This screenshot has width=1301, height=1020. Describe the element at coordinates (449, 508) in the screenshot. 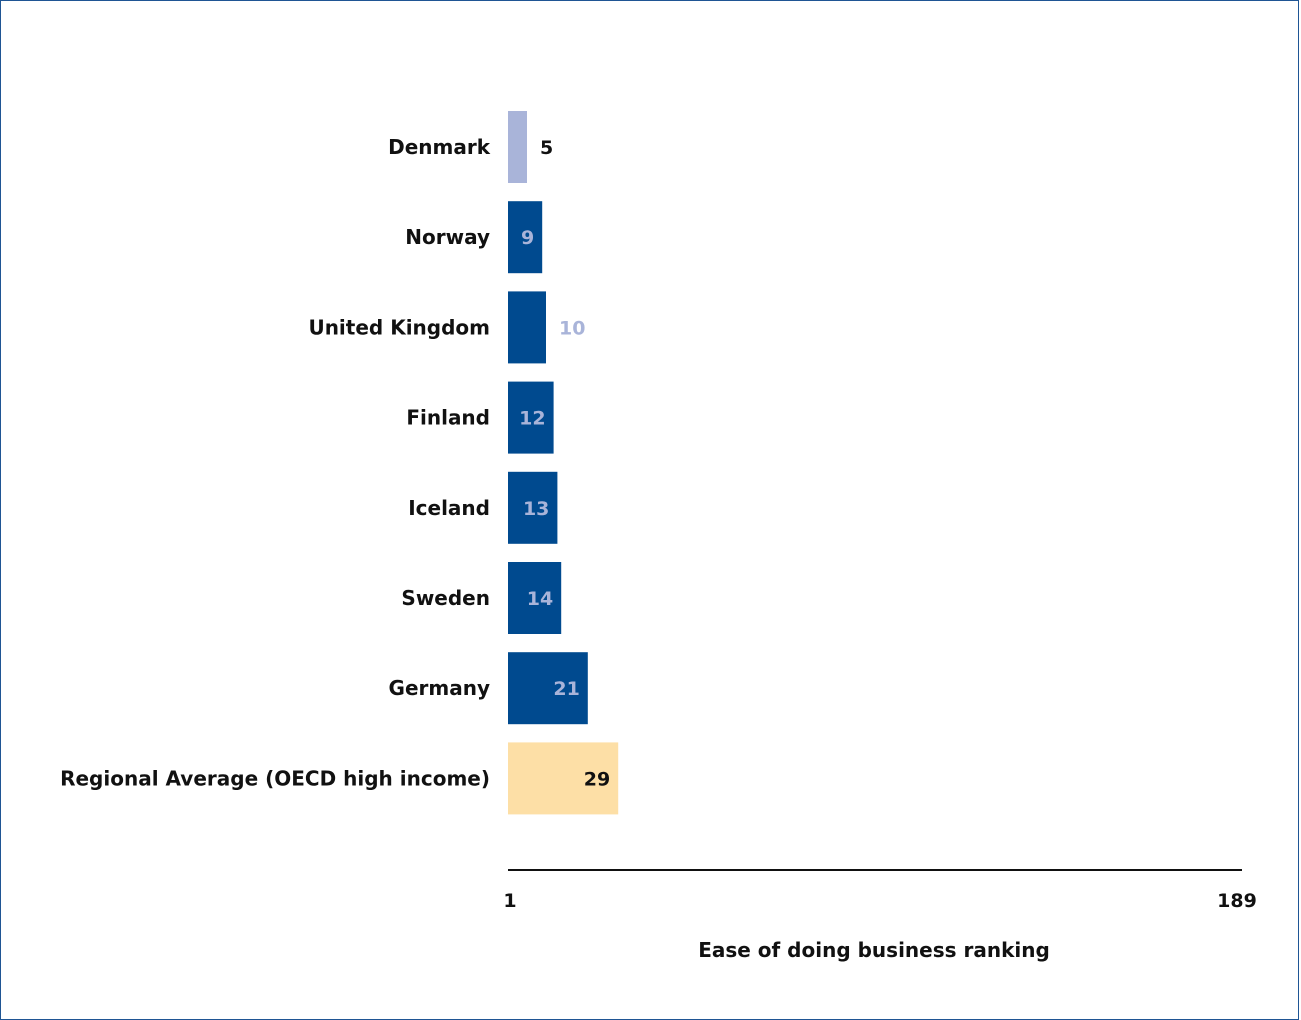

I see `category-label-iceland: Iceland` at that location.